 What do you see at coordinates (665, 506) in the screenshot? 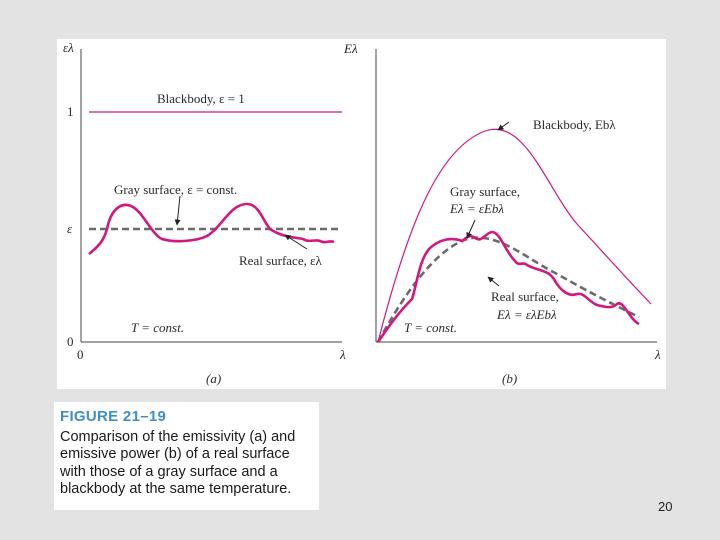
I see `page-number: 20` at bounding box center [665, 506].